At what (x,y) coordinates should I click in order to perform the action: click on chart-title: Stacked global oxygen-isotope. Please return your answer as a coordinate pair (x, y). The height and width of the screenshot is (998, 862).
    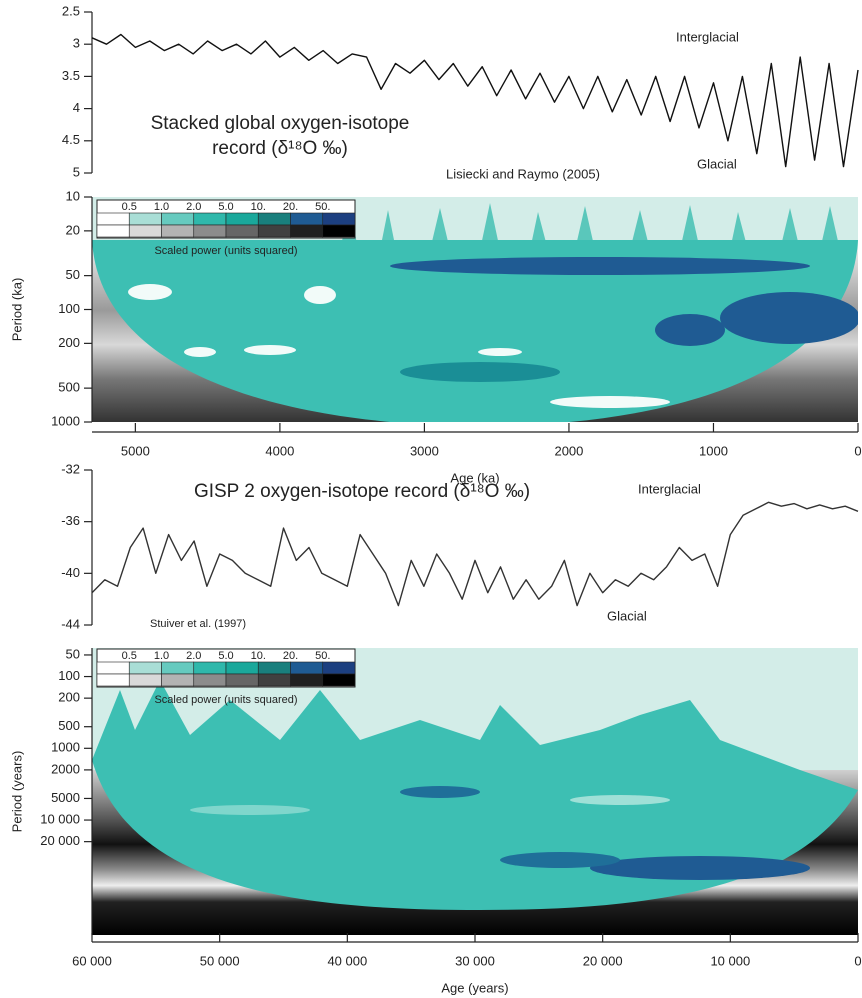
    Looking at the image, I should click on (280, 123).